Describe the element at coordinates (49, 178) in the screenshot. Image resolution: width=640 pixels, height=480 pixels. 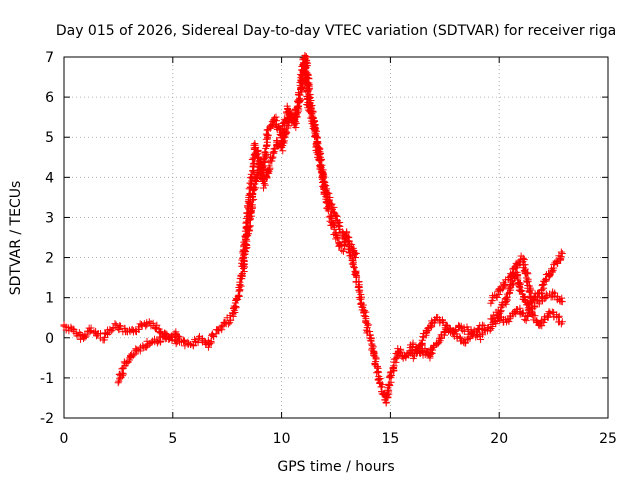
I see `y-tick-label: 4` at that location.